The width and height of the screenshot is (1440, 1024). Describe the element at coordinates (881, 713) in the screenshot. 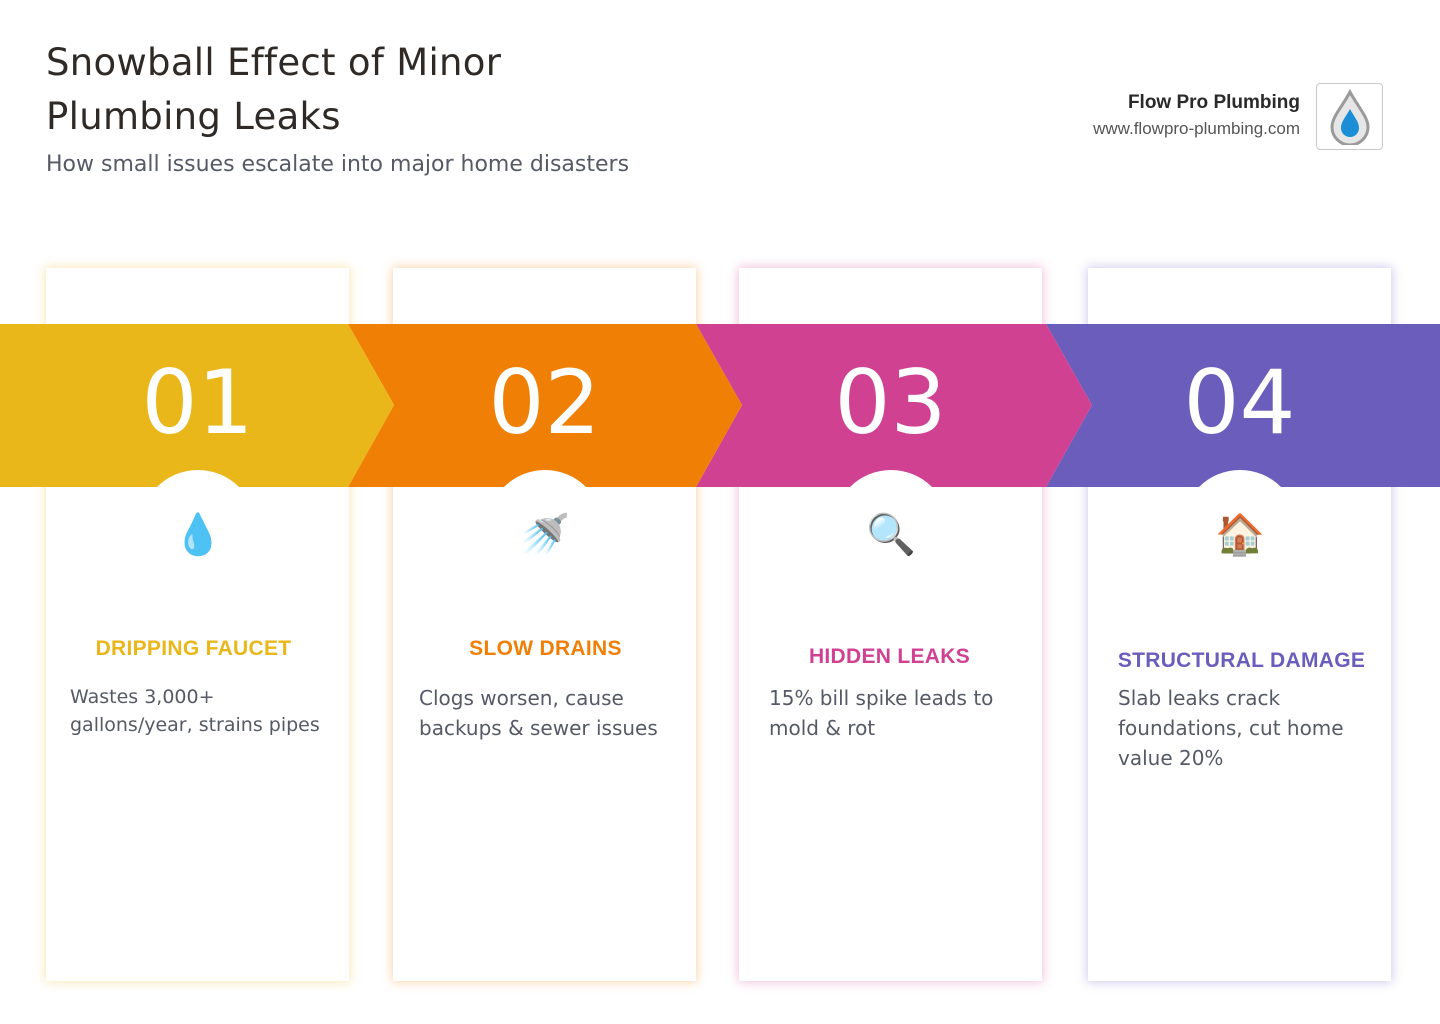

I see `step-description-3: 15% bill spike leads to mold & rot` at that location.